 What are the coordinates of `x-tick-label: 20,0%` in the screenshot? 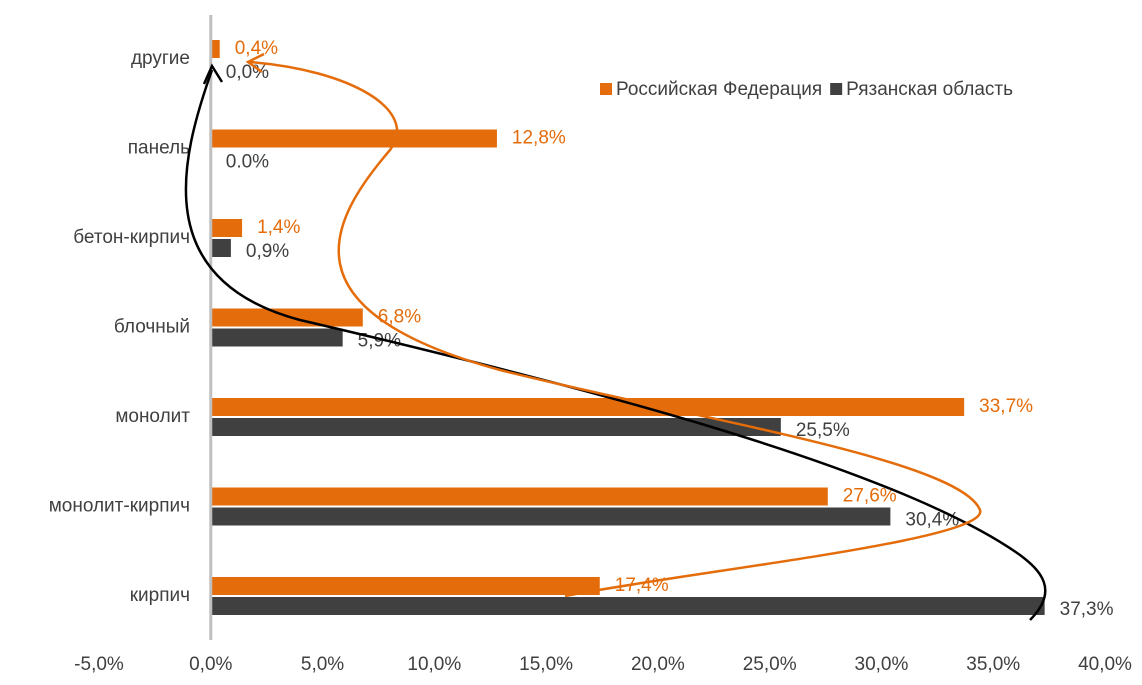 It's located at (658, 664).